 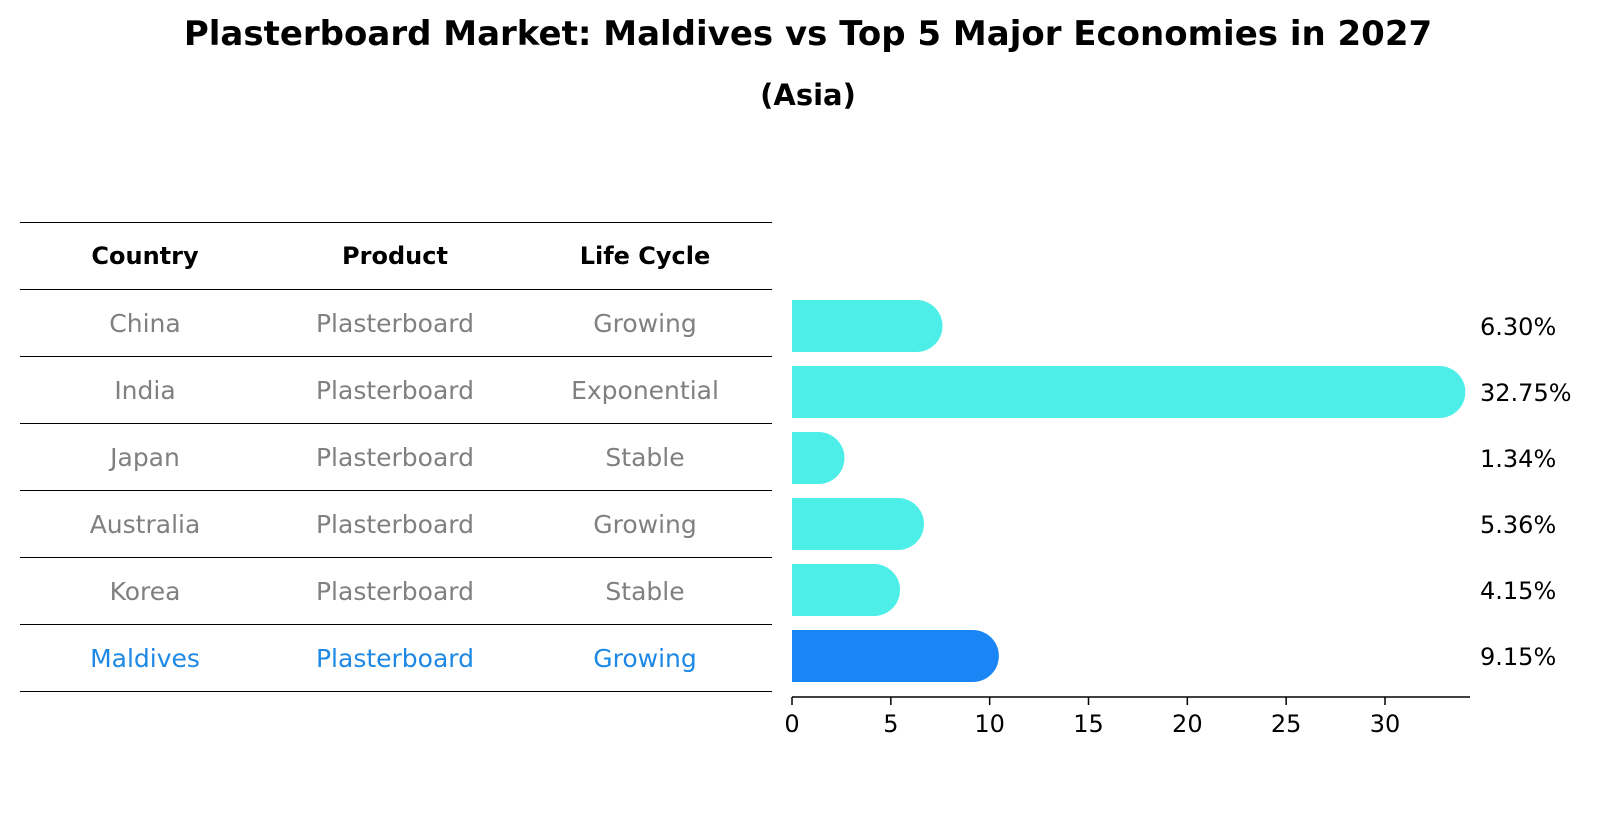 What do you see at coordinates (895, 656) in the screenshot?
I see `bar-maldives` at bounding box center [895, 656].